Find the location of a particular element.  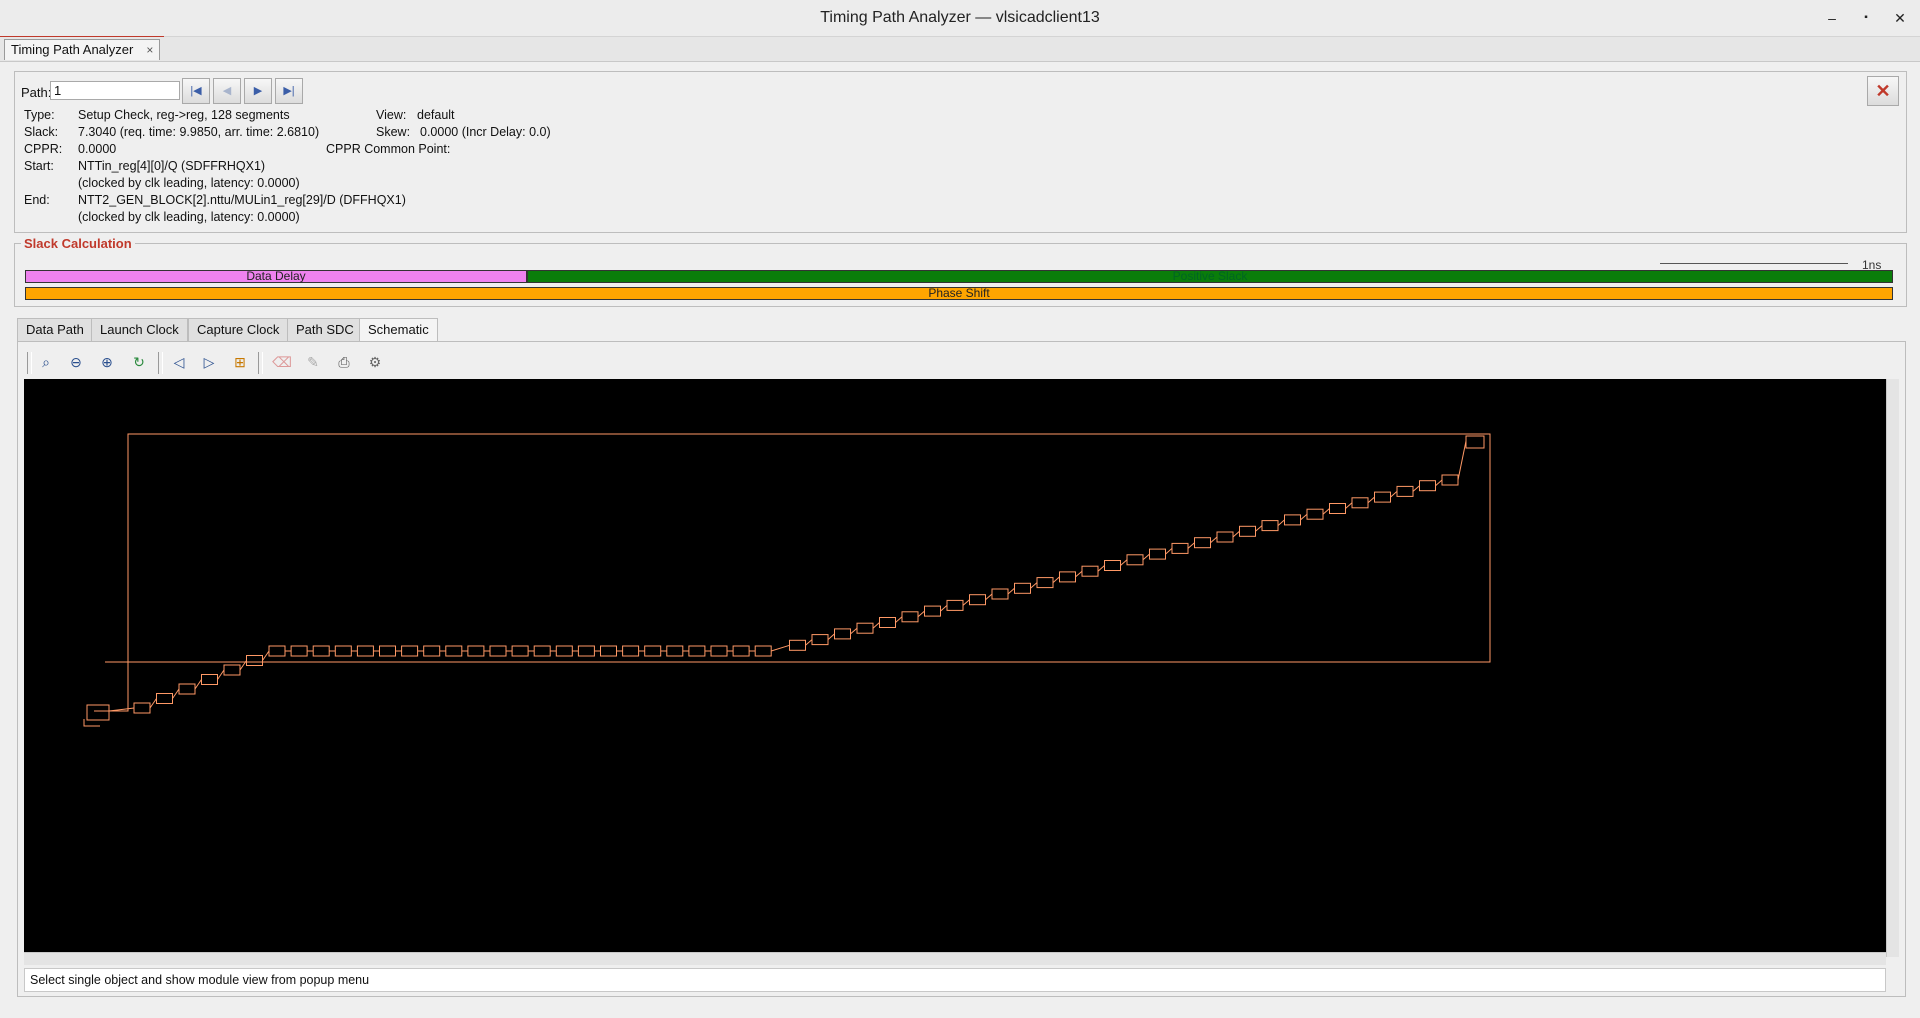

data-delay-bar: Data Delay is located at coordinates (276, 276).